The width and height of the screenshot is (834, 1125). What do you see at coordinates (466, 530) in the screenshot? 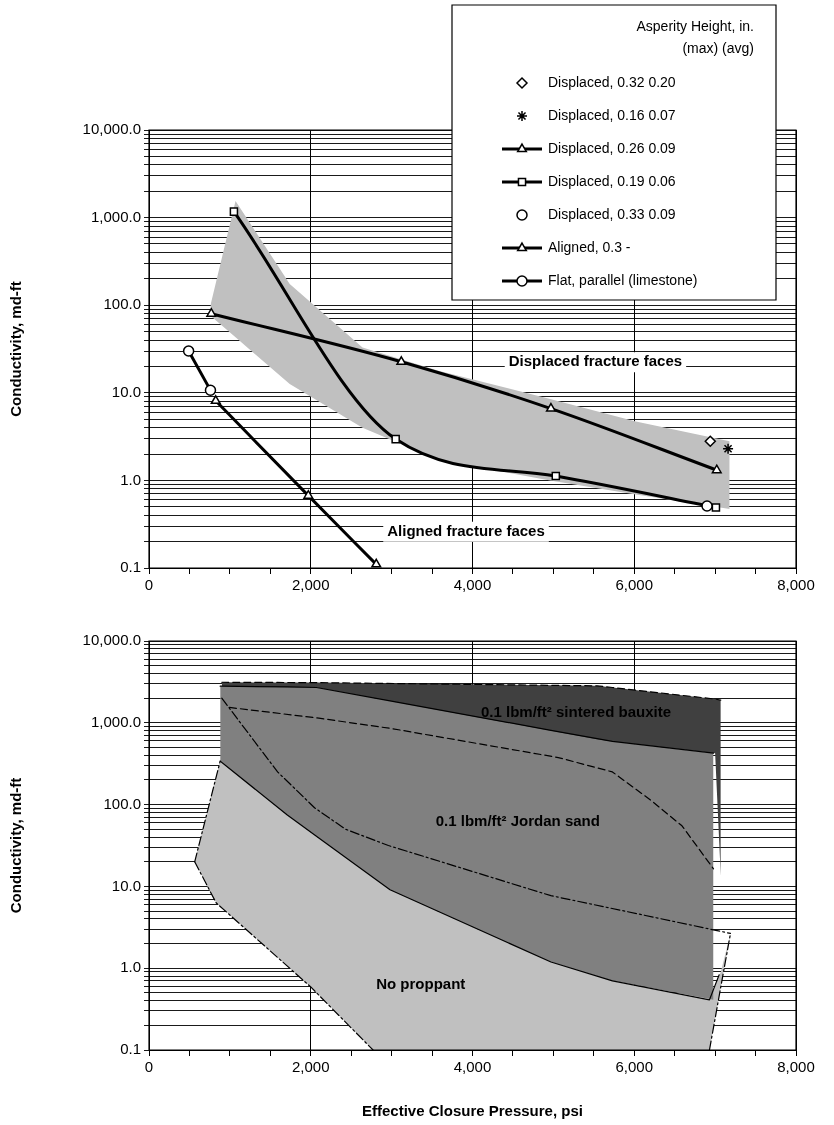
I see `annotation: Aligned fracture faces` at bounding box center [466, 530].